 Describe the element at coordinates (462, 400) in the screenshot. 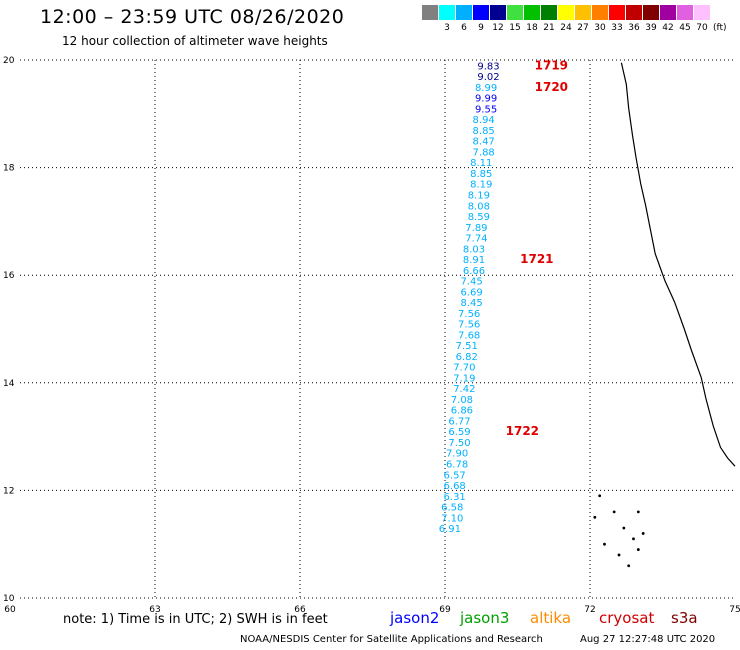

I see `swh-value: 7.08` at that location.